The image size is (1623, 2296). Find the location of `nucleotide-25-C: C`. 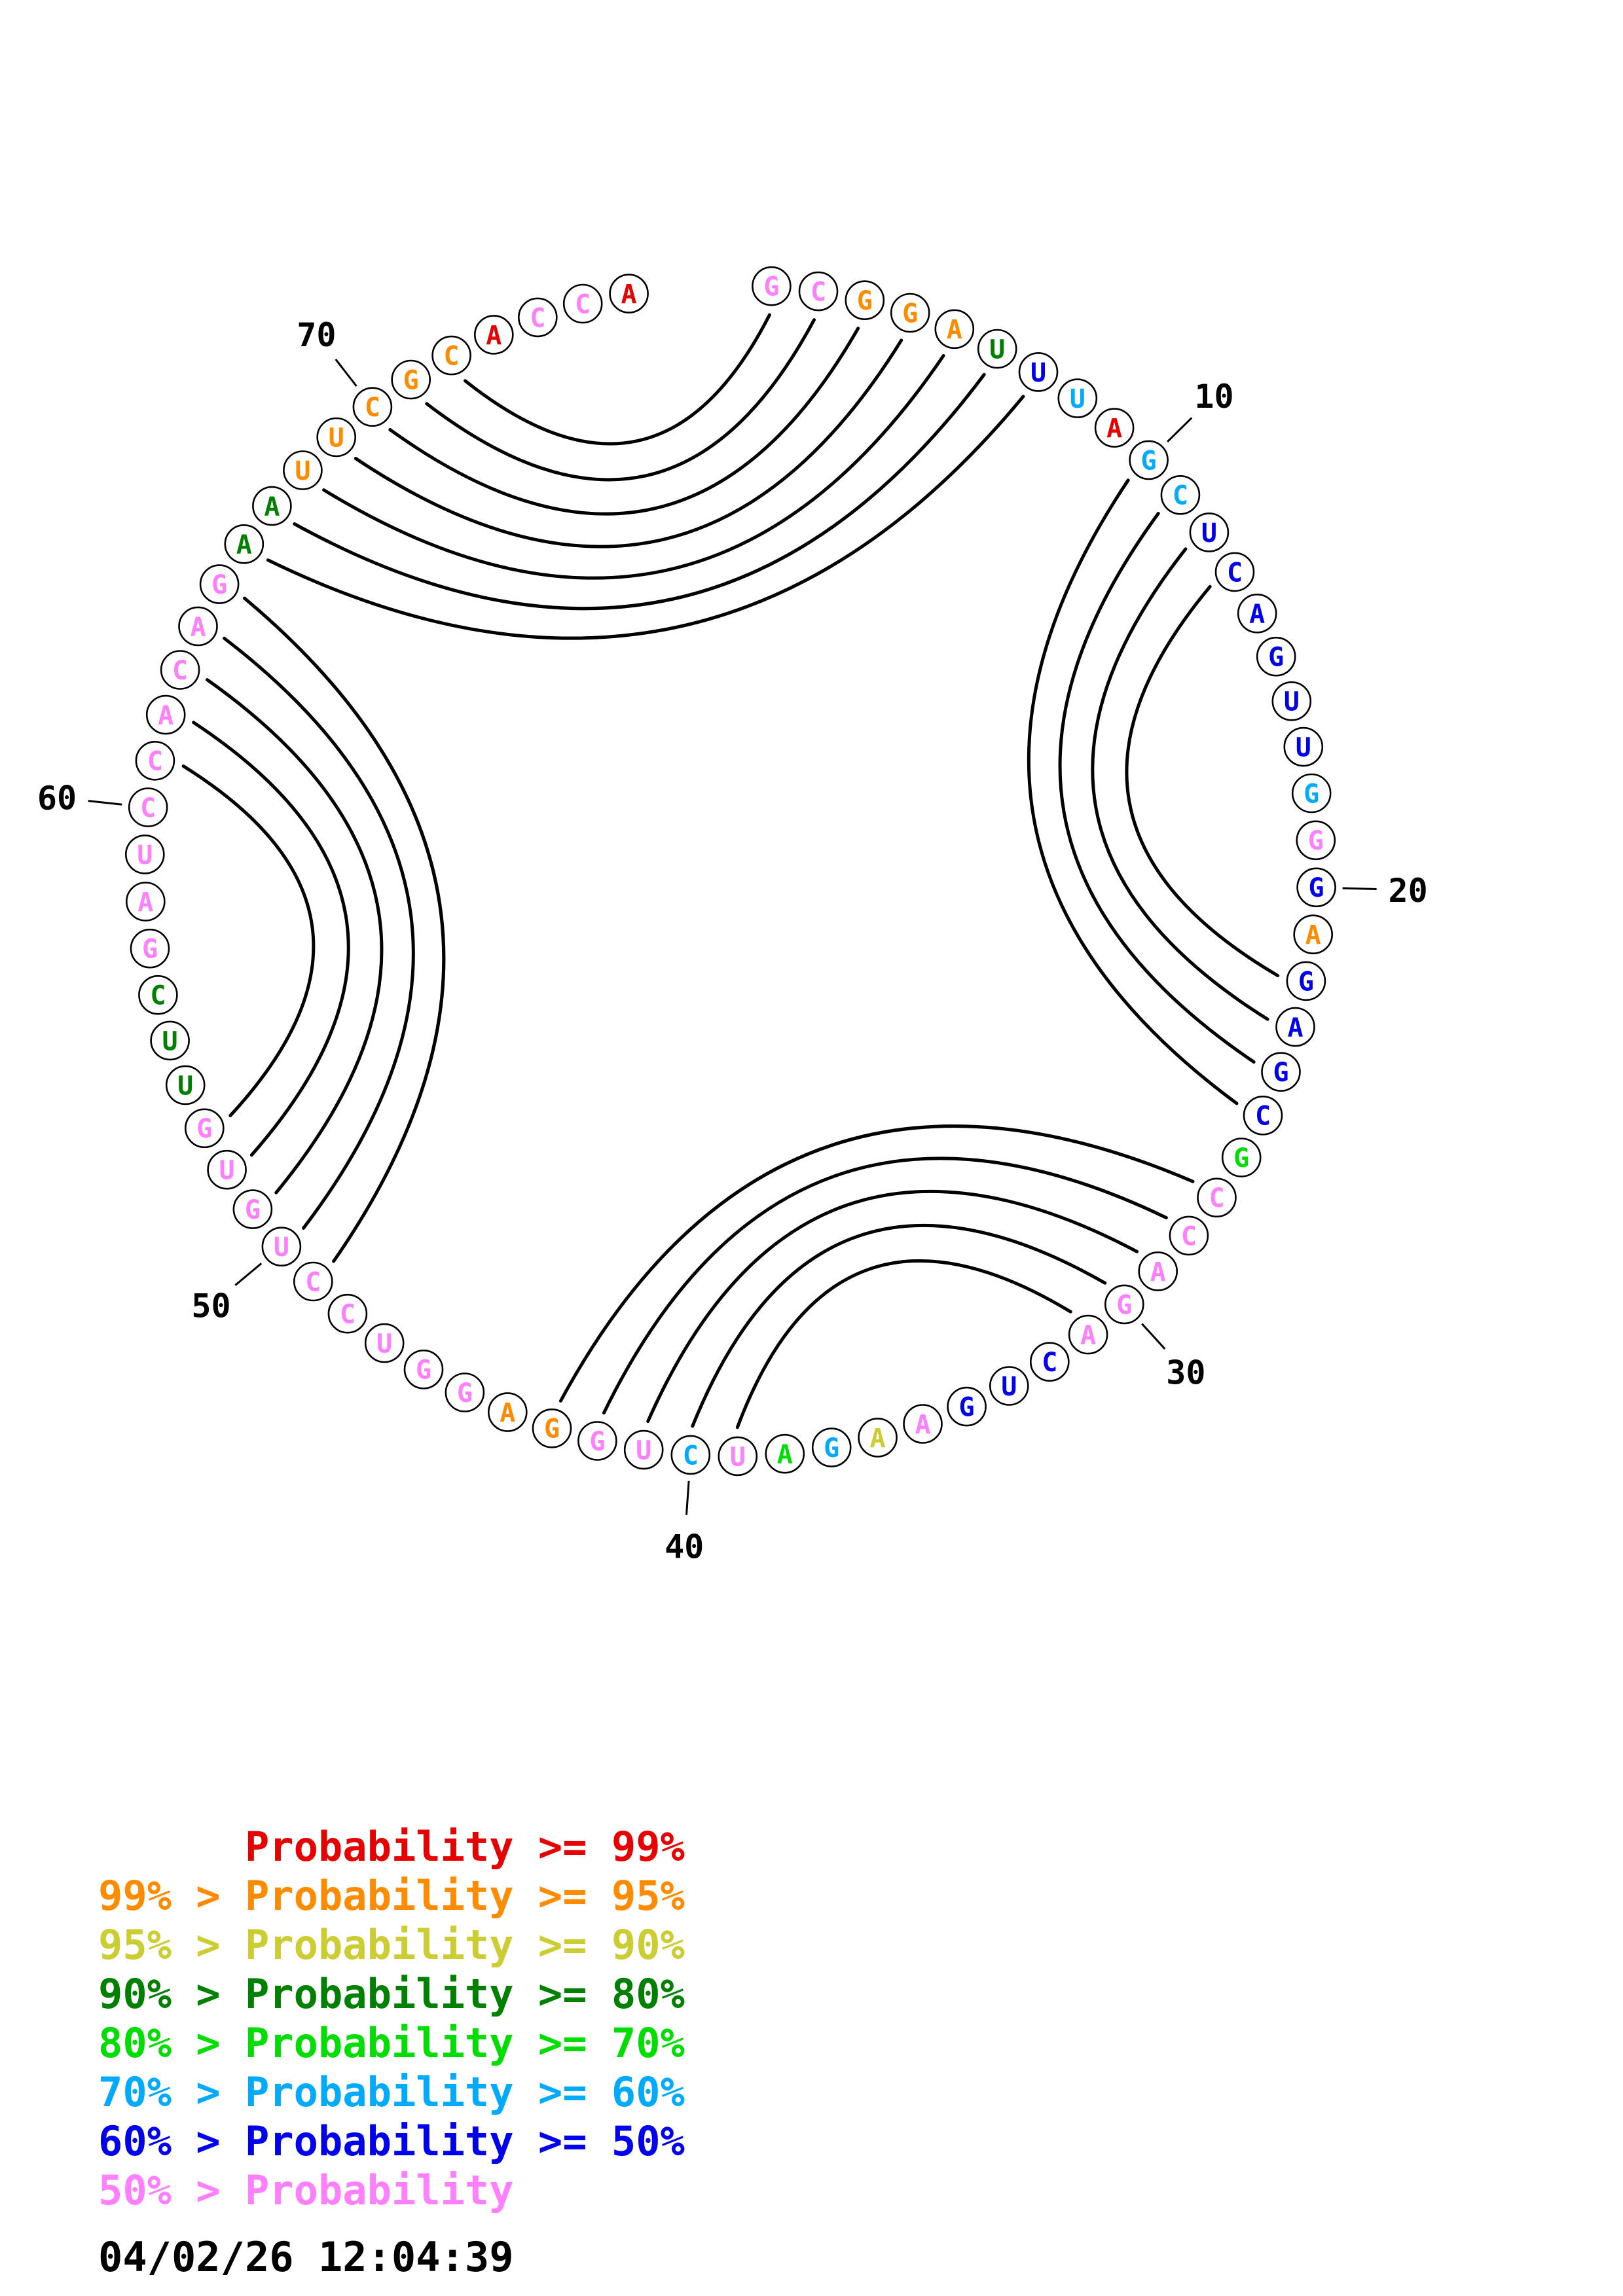

nucleotide-25-C: C is located at coordinates (1263, 1116).